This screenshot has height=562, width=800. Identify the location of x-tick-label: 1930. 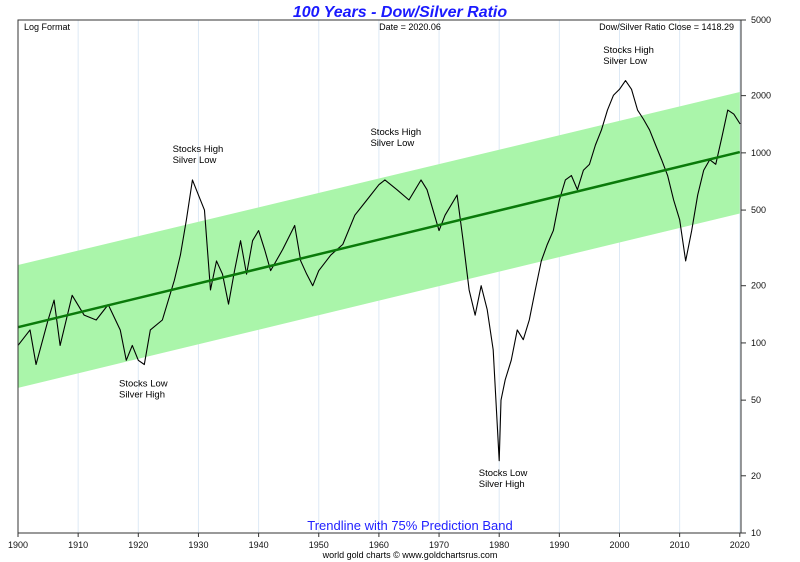
(198, 545).